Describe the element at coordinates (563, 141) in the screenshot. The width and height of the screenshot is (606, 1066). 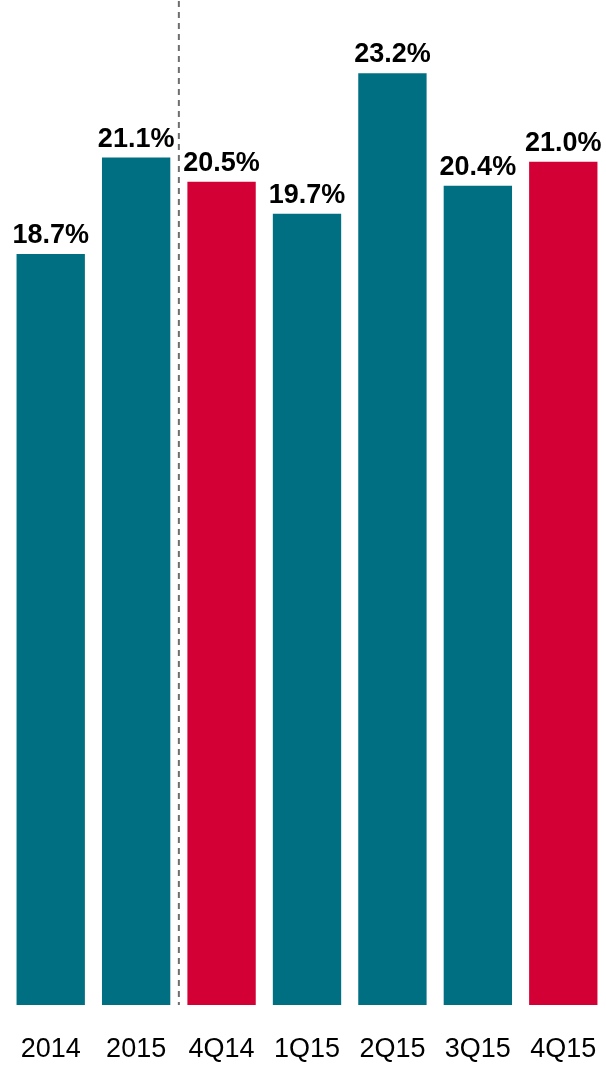
I see `data-label: 21.0%` at that location.